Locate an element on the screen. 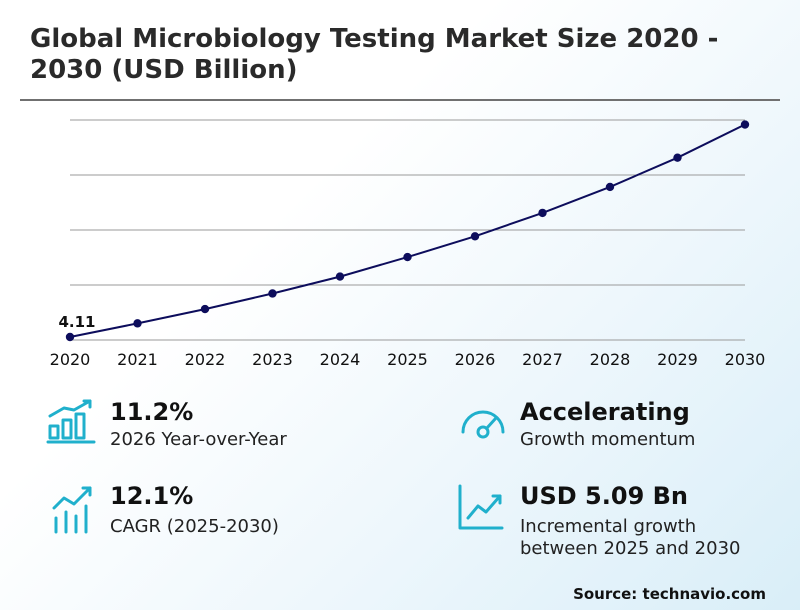 Image resolution: width=800 pixels, height=610 pixels. stat-value: Accelerating is located at coordinates (605, 412).